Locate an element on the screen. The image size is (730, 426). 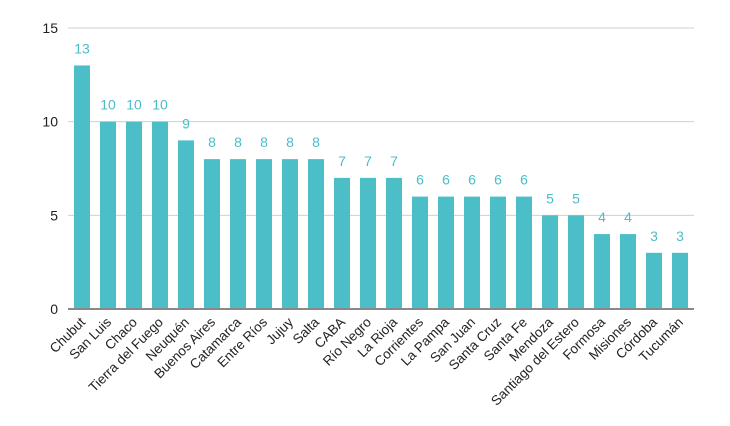
y-tick-label: 0 is located at coordinates (54, 309).